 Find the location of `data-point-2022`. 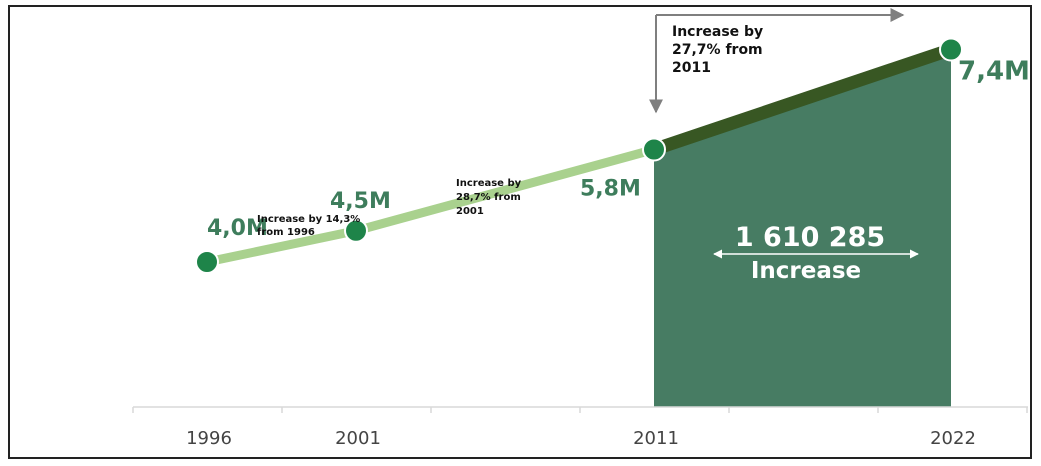

data-point-2022 is located at coordinates (951, 49).